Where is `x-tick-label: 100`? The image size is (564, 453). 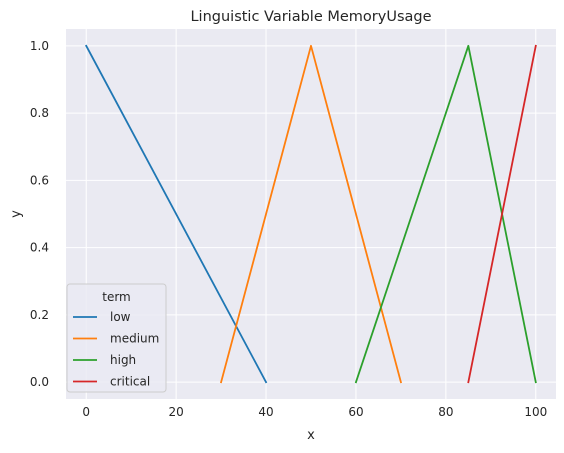 x-tick-label: 100 is located at coordinates (535, 412).